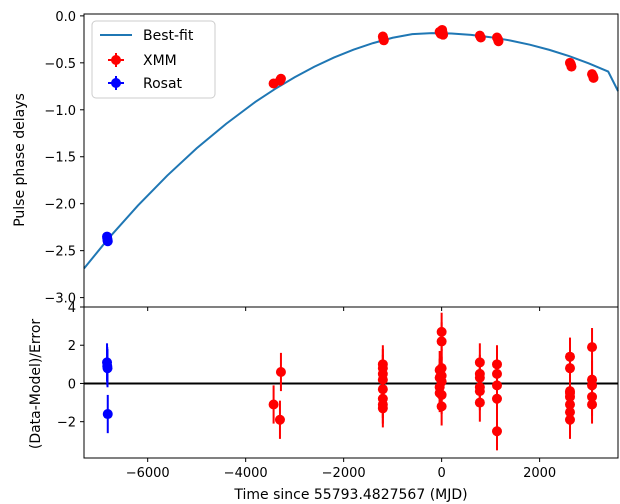 The image size is (620, 504). What do you see at coordinates (60, 111) in the screenshot?
I see `y-tick-label: −1.0` at bounding box center [60, 111].